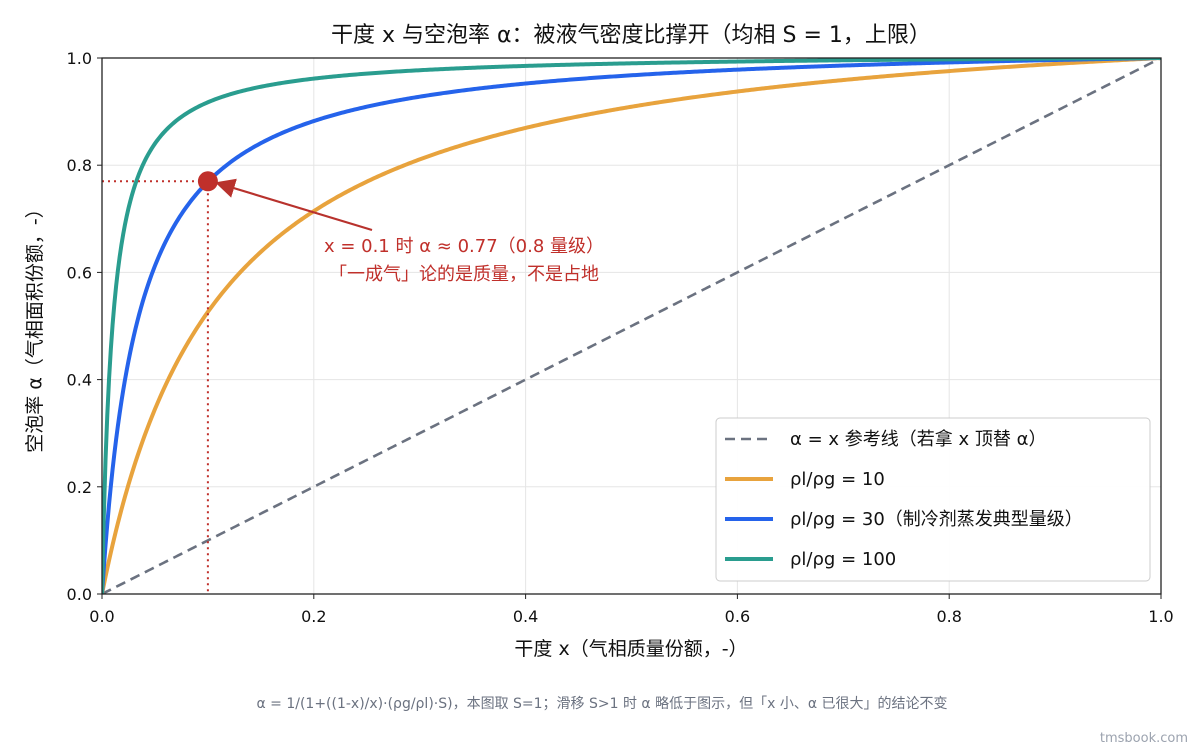  Describe the element at coordinates (1144, 738) in the screenshot. I see `watermark: tmsbook.com` at that location.